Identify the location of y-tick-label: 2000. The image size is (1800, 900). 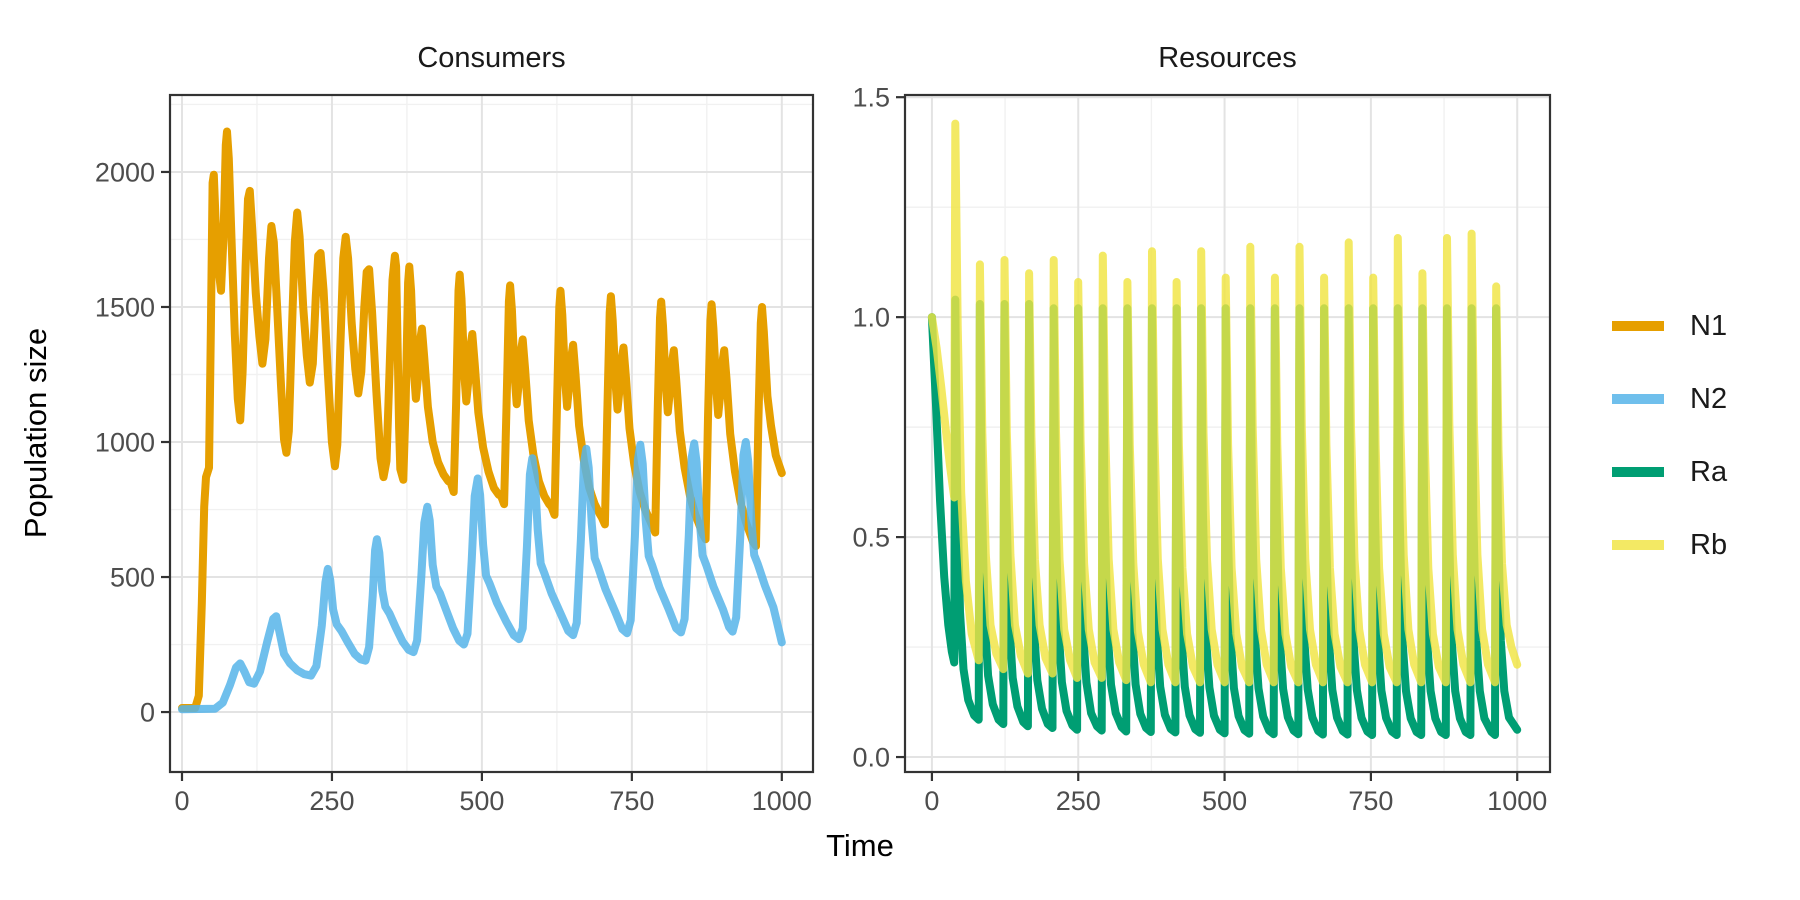
(125, 172).